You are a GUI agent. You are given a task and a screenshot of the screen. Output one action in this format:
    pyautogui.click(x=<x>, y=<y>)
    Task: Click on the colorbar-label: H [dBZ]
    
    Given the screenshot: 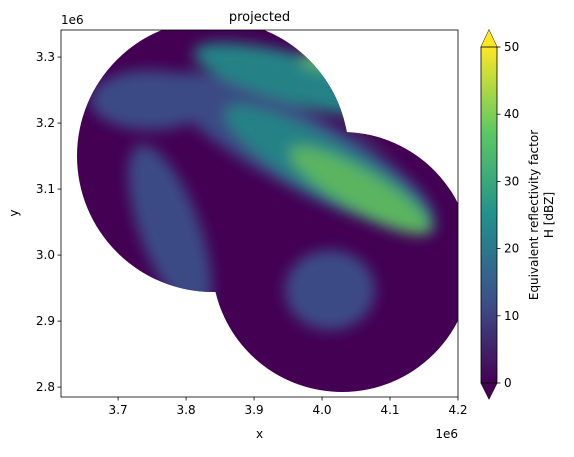 What is the action you would take?
    pyautogui.click(x=549, y=215)
    